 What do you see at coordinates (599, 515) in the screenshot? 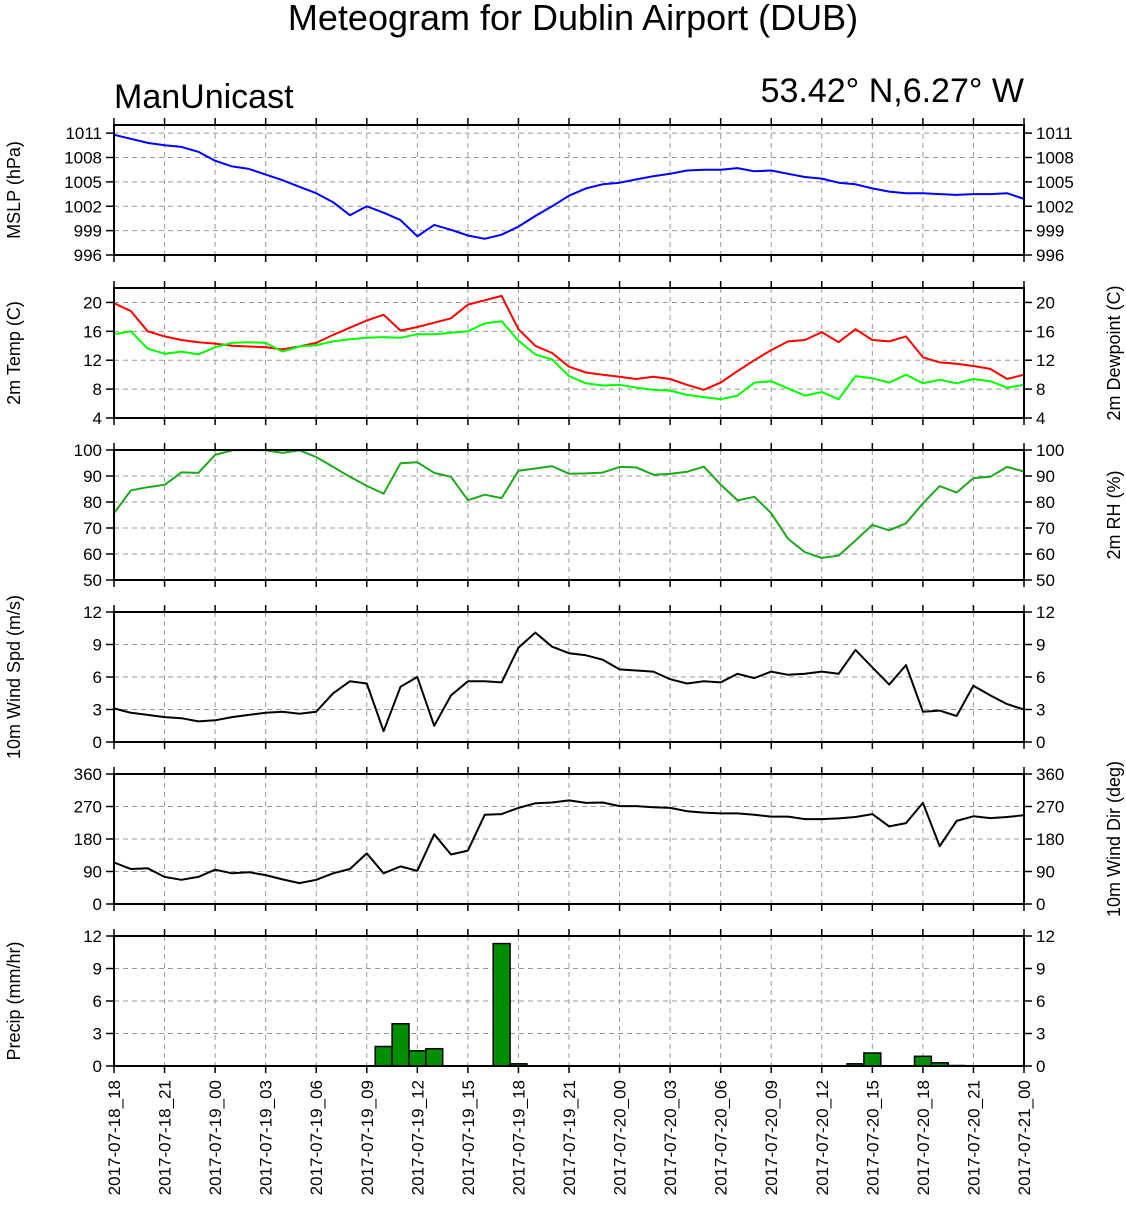
I see `panel-2: 50 50 60 60 70 70 80 80 90 90 100 100 2m RH (%)` at bounding box center [599, 515].